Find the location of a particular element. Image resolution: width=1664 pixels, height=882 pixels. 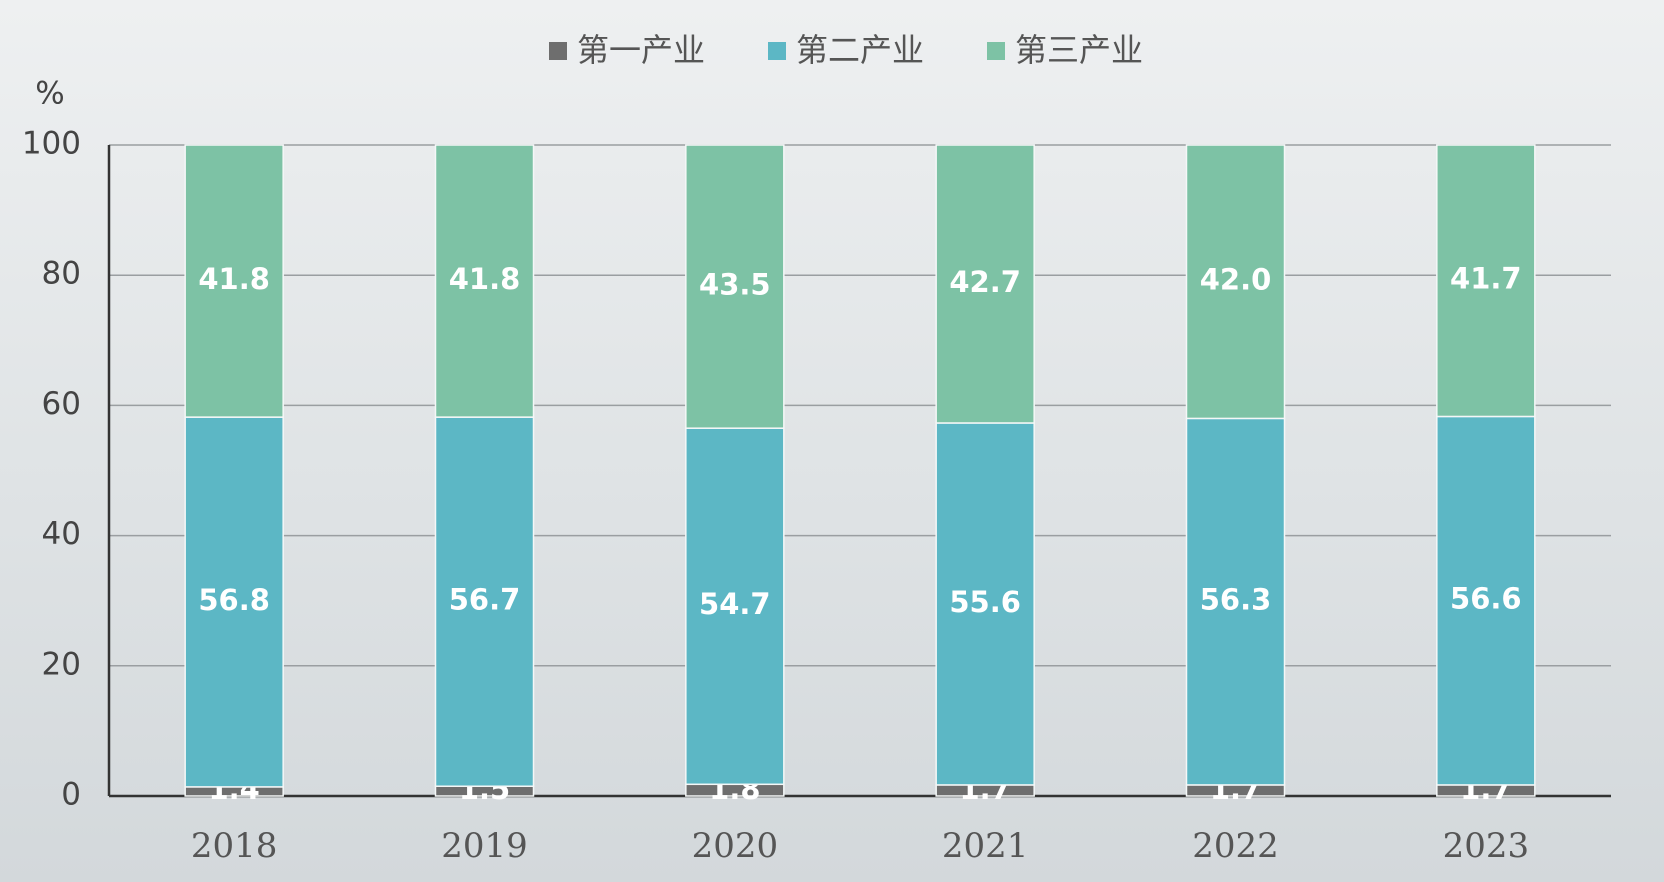

value-label: 54.7 is located at coordinates (735, 604).